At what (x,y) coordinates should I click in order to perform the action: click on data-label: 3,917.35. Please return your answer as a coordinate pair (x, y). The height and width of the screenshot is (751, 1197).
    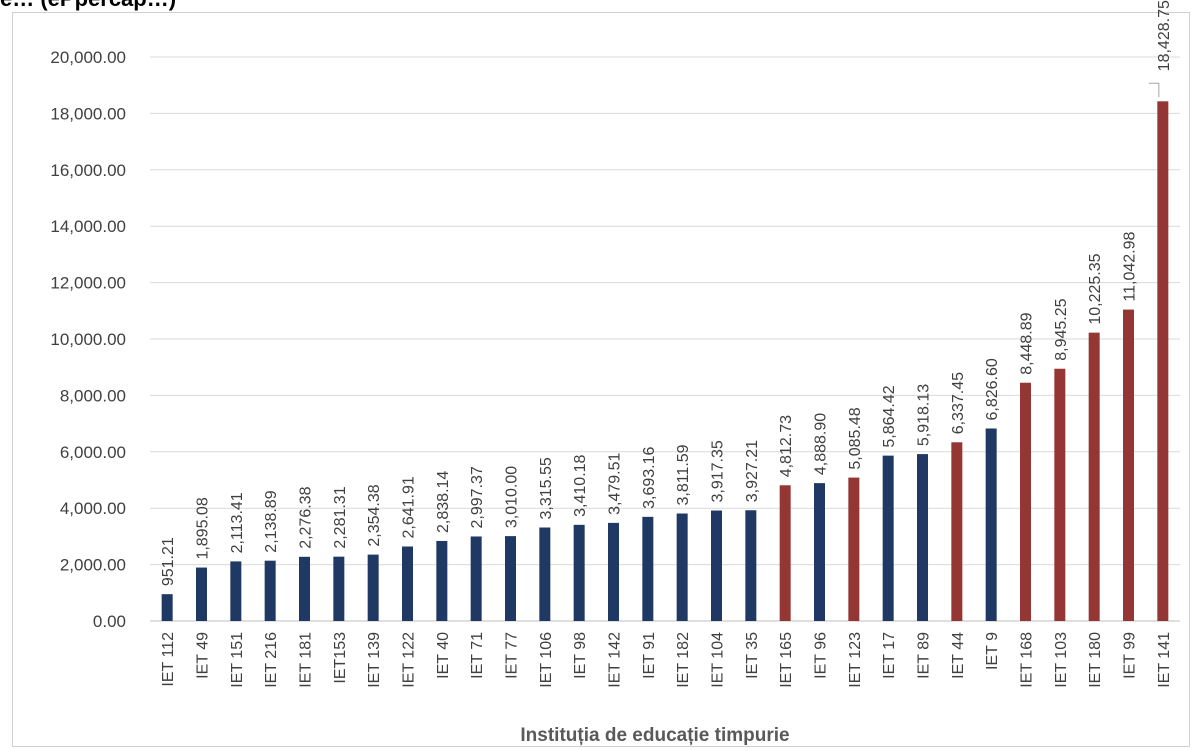
    Looking at the image, I should click on (718, 471).